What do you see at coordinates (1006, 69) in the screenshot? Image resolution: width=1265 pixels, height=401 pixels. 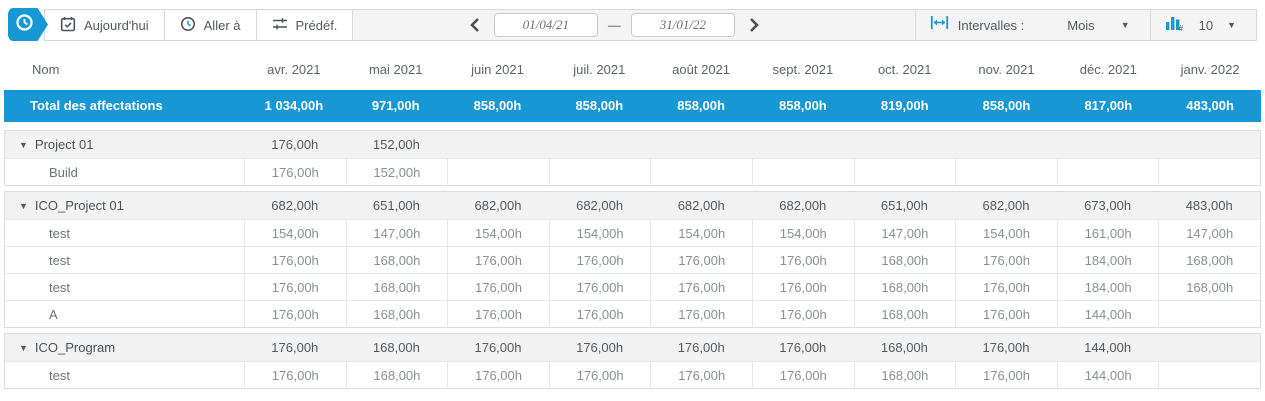 I see `month-header-cell: nov. 2021` at bounding box center [1006, 69].